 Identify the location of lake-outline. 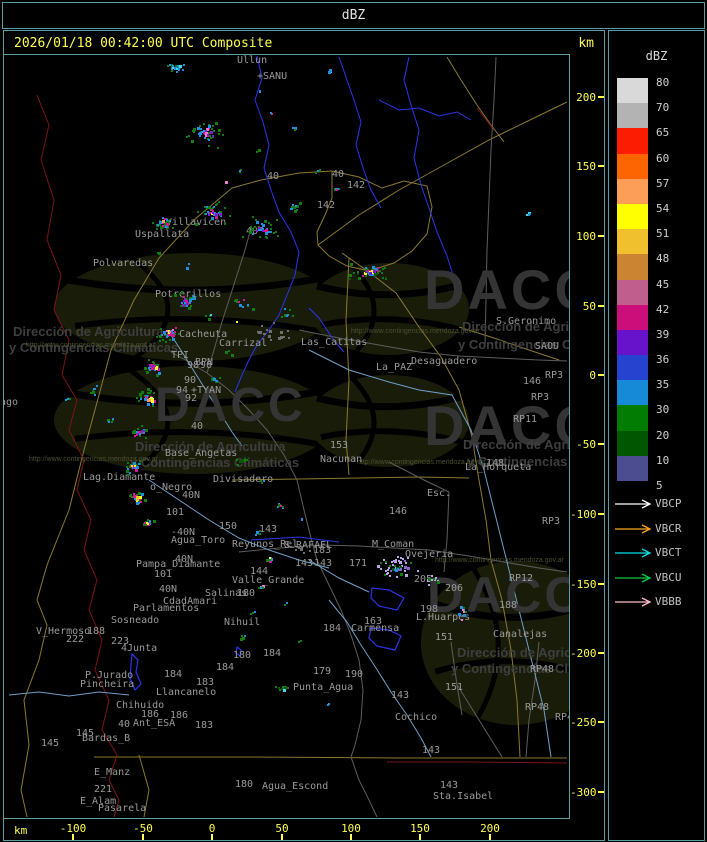
(387, 599).